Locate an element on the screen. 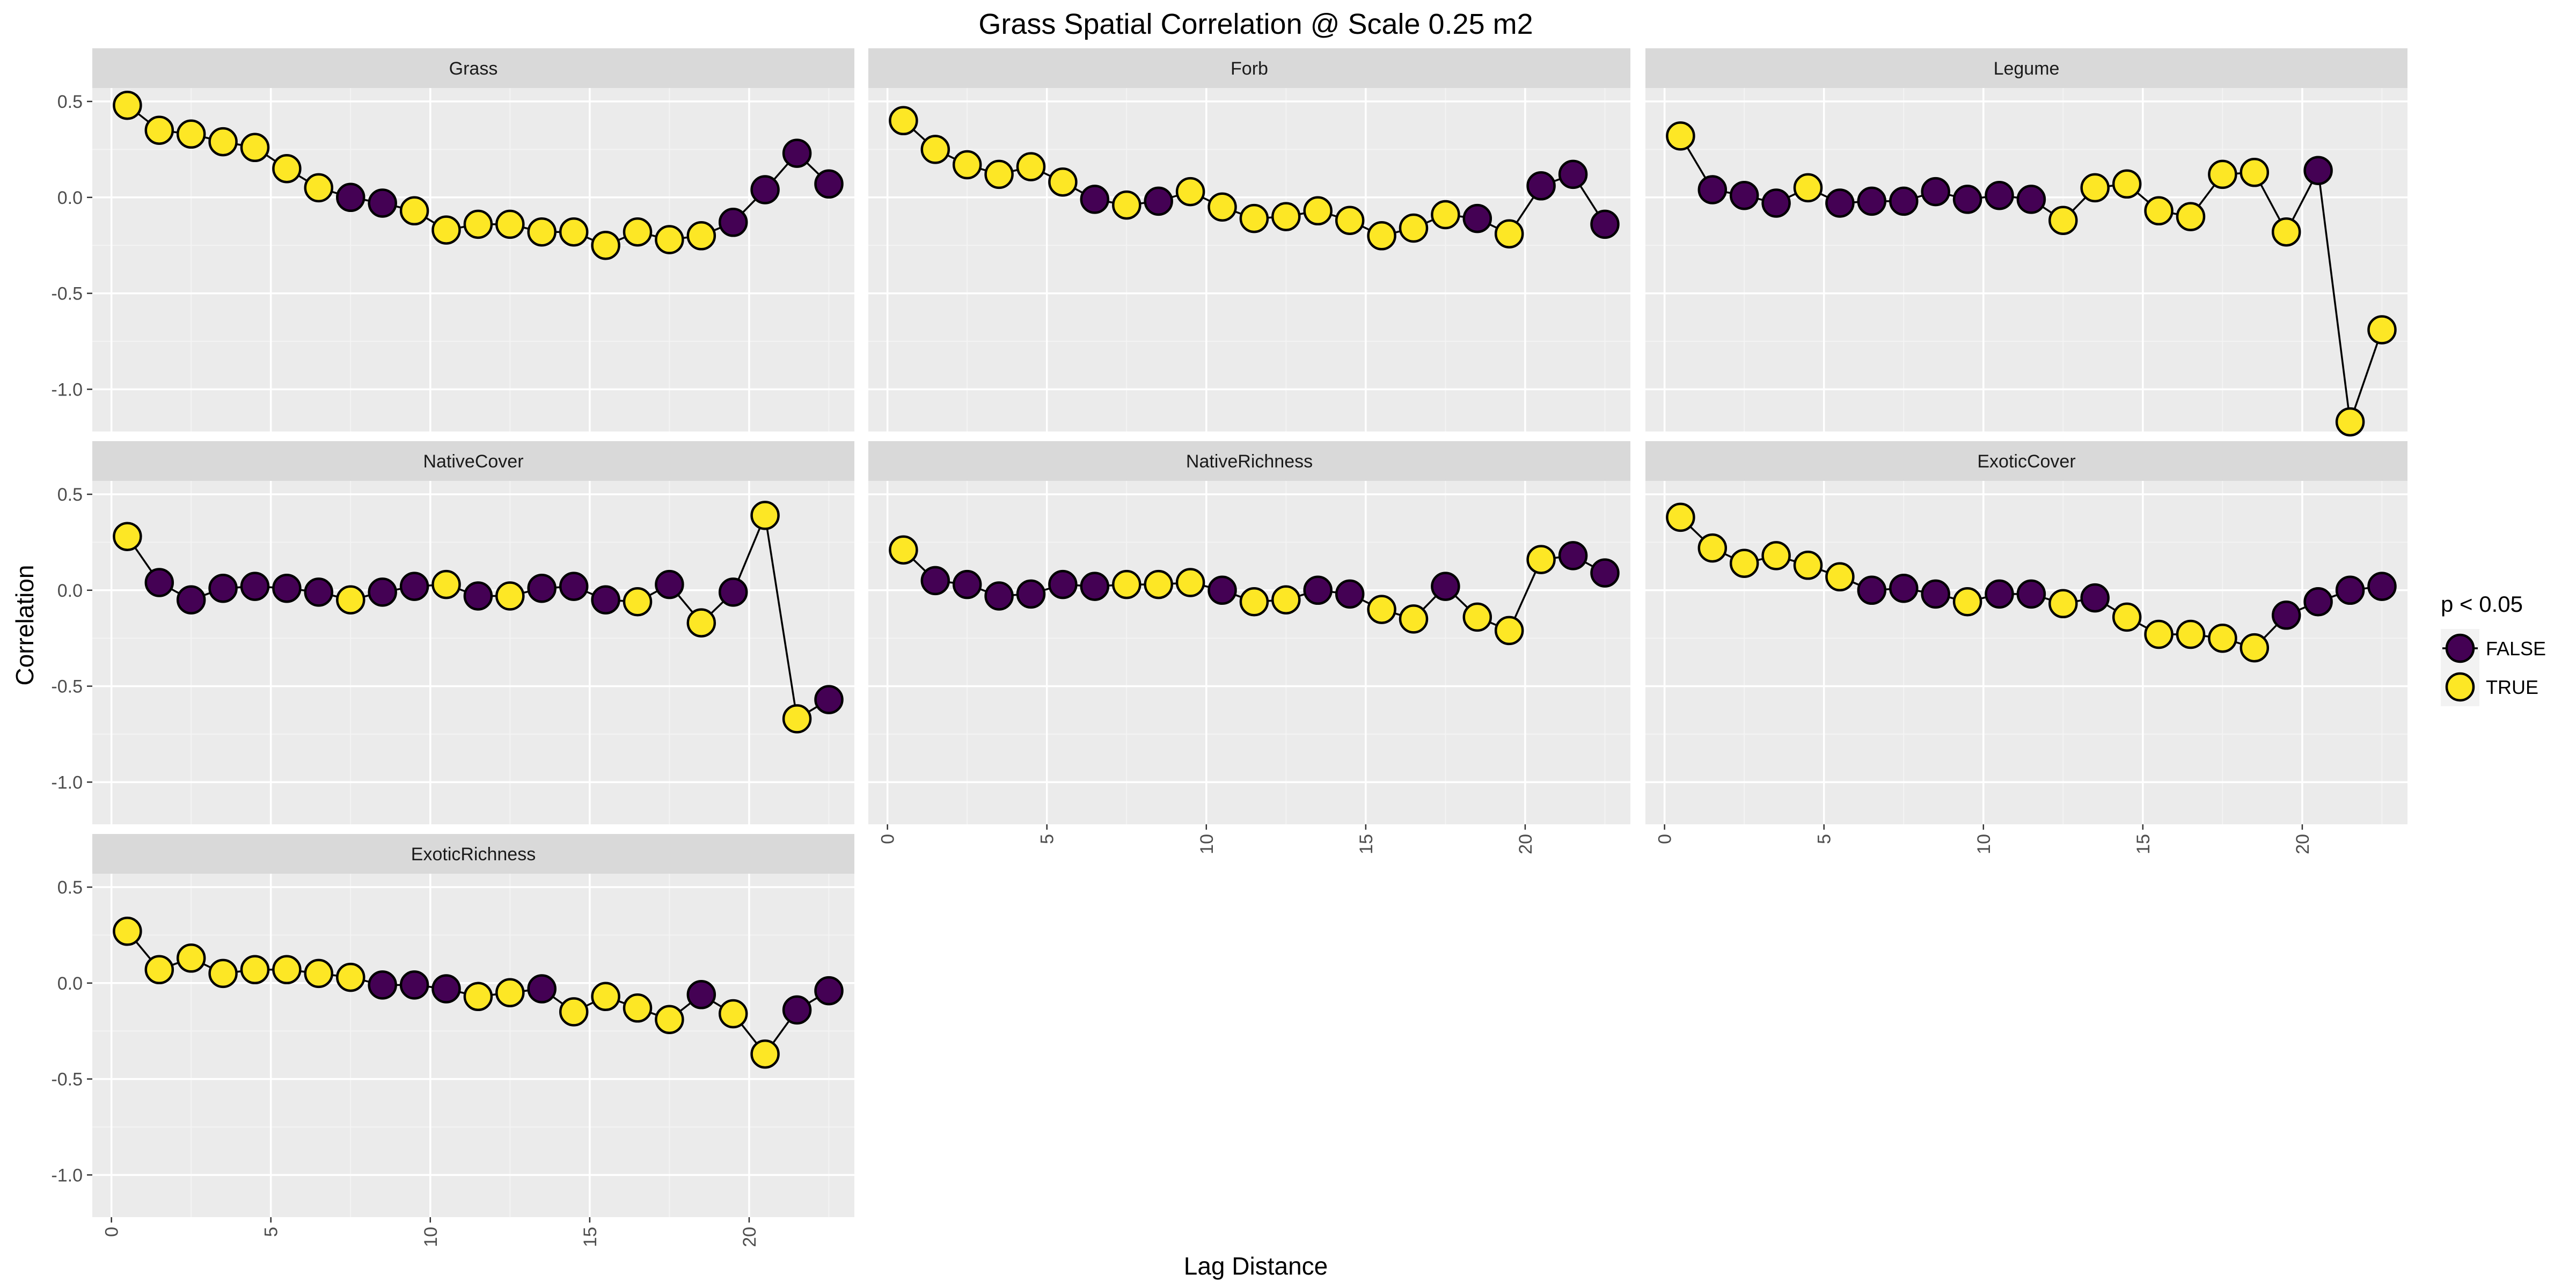 The height and width of the screenshot is (1288, 2576). panel-strip-label: Forb is located at coordinates (1249, 68).